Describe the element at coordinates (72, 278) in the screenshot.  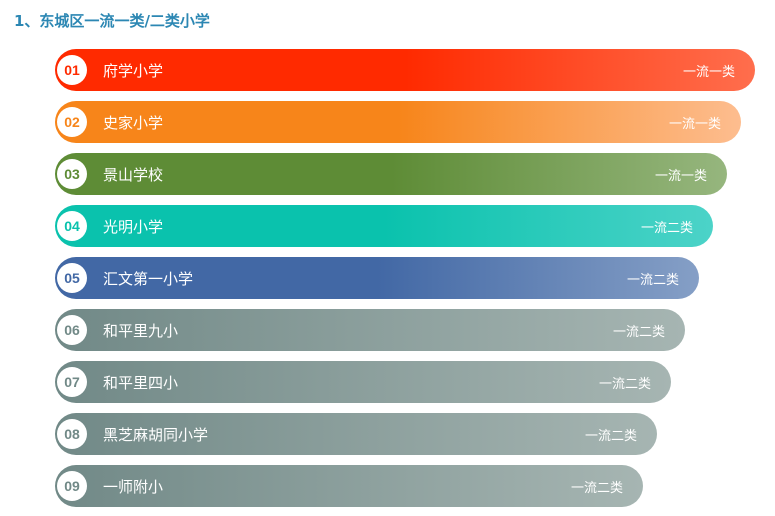
I see `rank-badge: 05` at that location.